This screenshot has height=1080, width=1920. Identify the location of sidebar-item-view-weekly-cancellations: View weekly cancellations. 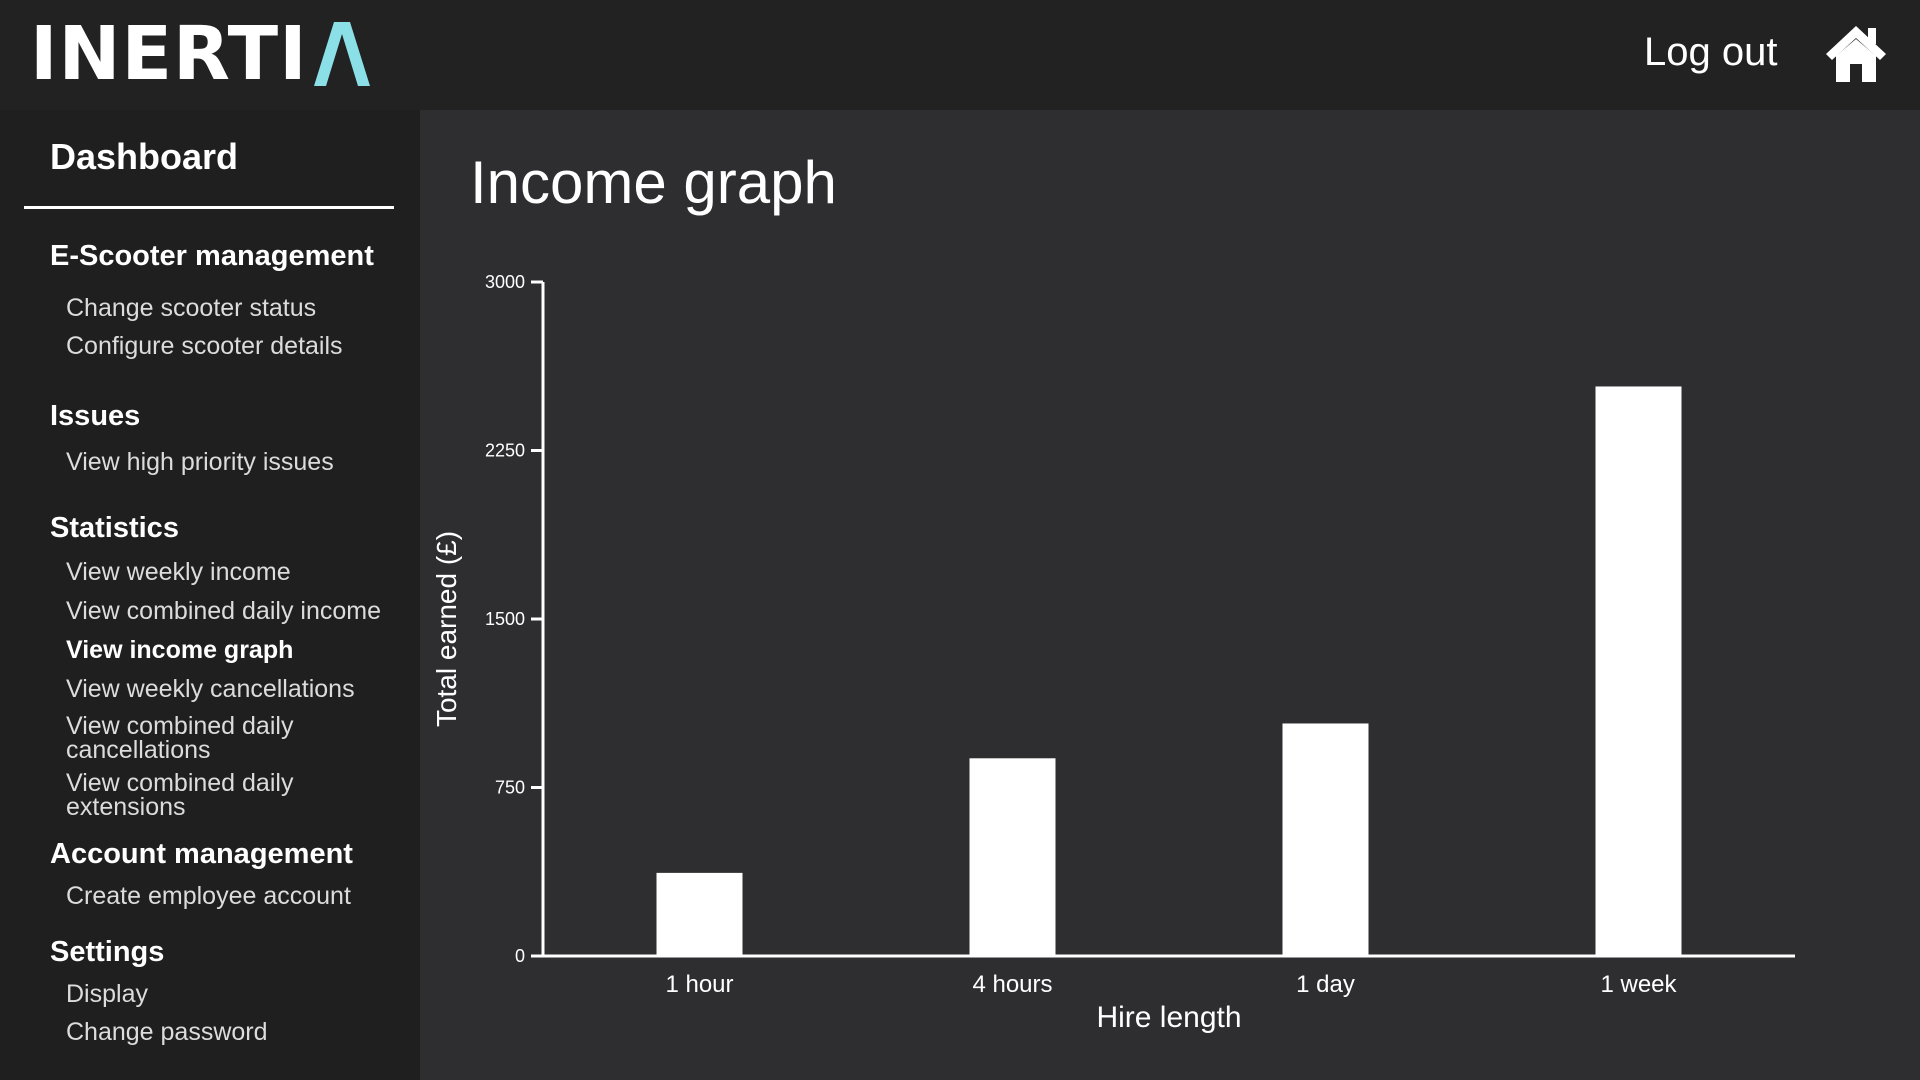
(210, 689).